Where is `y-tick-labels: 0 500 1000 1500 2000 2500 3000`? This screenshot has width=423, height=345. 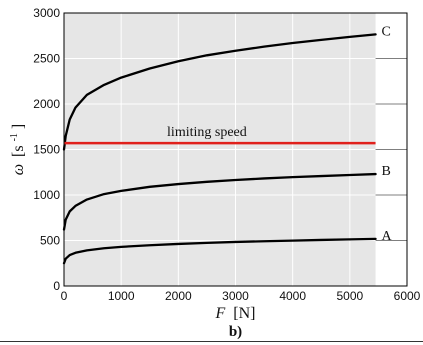 y-tick-labels: 0 500 1000 1500 2000 2500 3000 is located at coordinates (46, 149).